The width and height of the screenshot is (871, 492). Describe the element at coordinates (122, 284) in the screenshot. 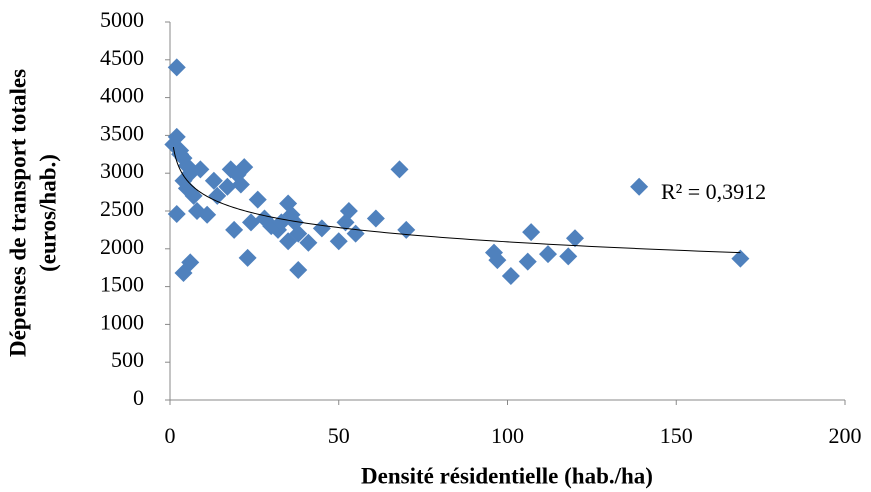

I see `y-tick-label: 1500` at that location.